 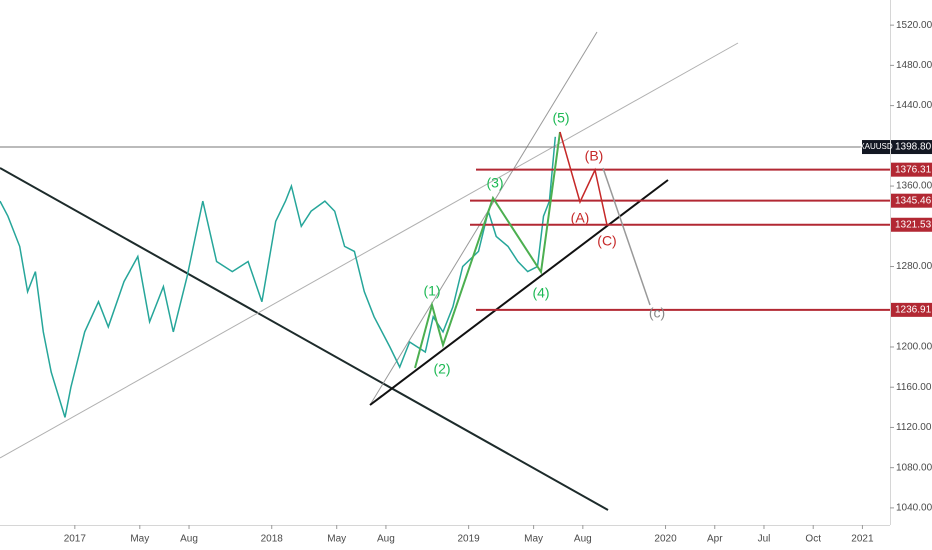 I want to click on wave-label: (5), so click(x=560, y=118).